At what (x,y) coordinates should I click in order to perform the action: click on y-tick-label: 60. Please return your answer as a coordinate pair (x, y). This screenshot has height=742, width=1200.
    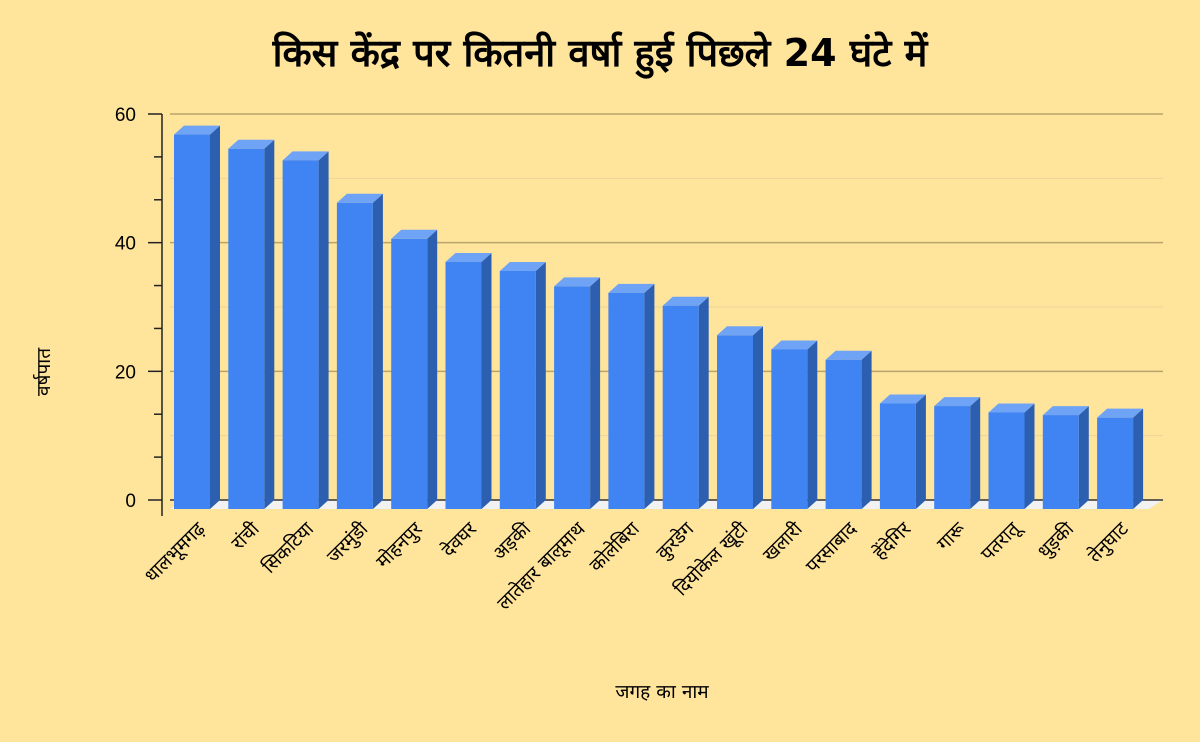
    Looking at the image, I should click on (125, 115).